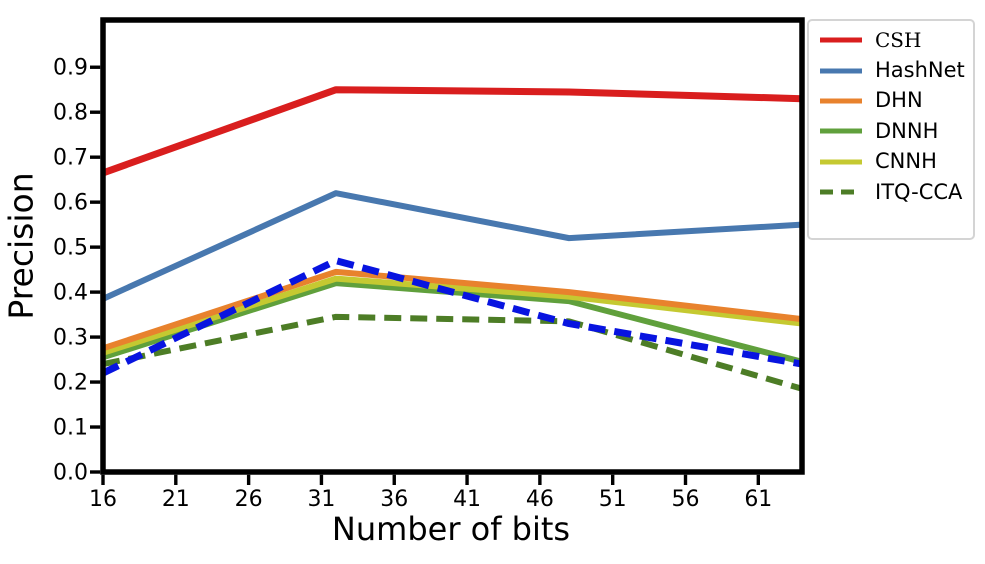 The width and height of the screenshot is (985, 564). I want to click on legend-label-itq-cca: ITQ-CCA, so click(919, 191).